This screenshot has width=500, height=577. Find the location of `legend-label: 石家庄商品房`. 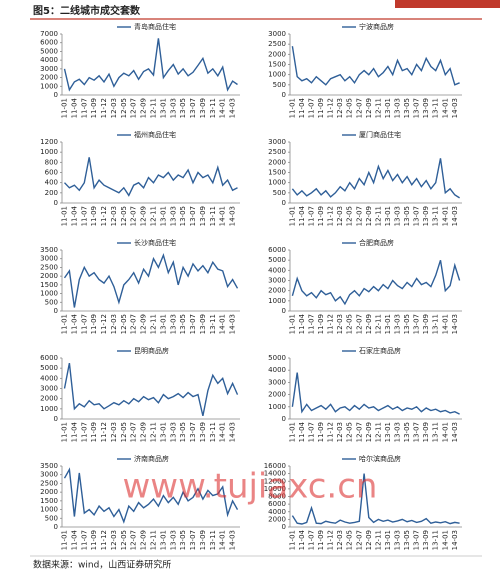

legend-label: 石家庄商品房 is located at coordinates (380, 350).